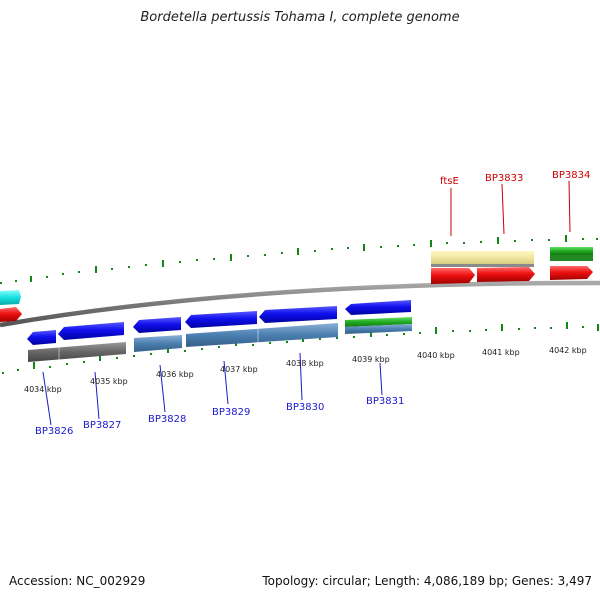 The height and width of the screenshot is (600, 600). I want to click on gene-arrow-BP3829, so click(221, 319).